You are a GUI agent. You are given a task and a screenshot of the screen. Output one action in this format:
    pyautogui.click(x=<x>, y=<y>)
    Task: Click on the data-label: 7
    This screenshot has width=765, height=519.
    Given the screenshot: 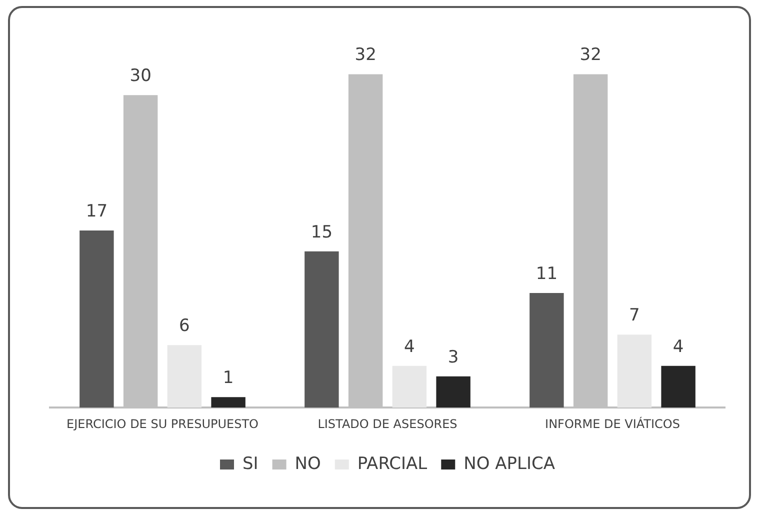 What is the action you would take?
    pyautogui.click(x=634, y=316)
    